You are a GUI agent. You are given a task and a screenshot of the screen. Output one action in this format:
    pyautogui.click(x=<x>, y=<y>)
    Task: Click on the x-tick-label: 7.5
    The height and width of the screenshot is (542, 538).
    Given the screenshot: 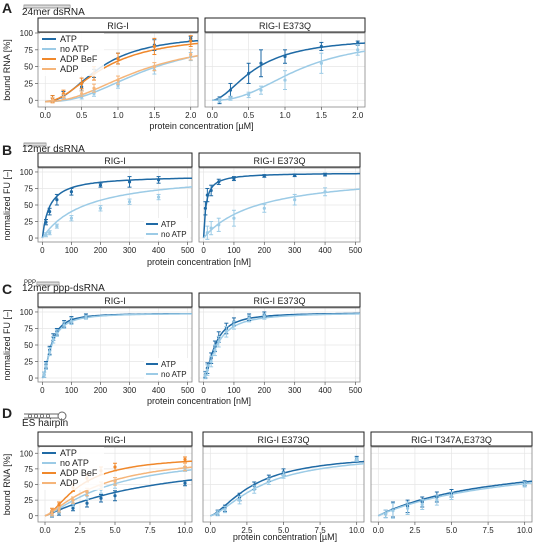 What is the action you would take?
    pyautogui.click(x=489, y=530)
    